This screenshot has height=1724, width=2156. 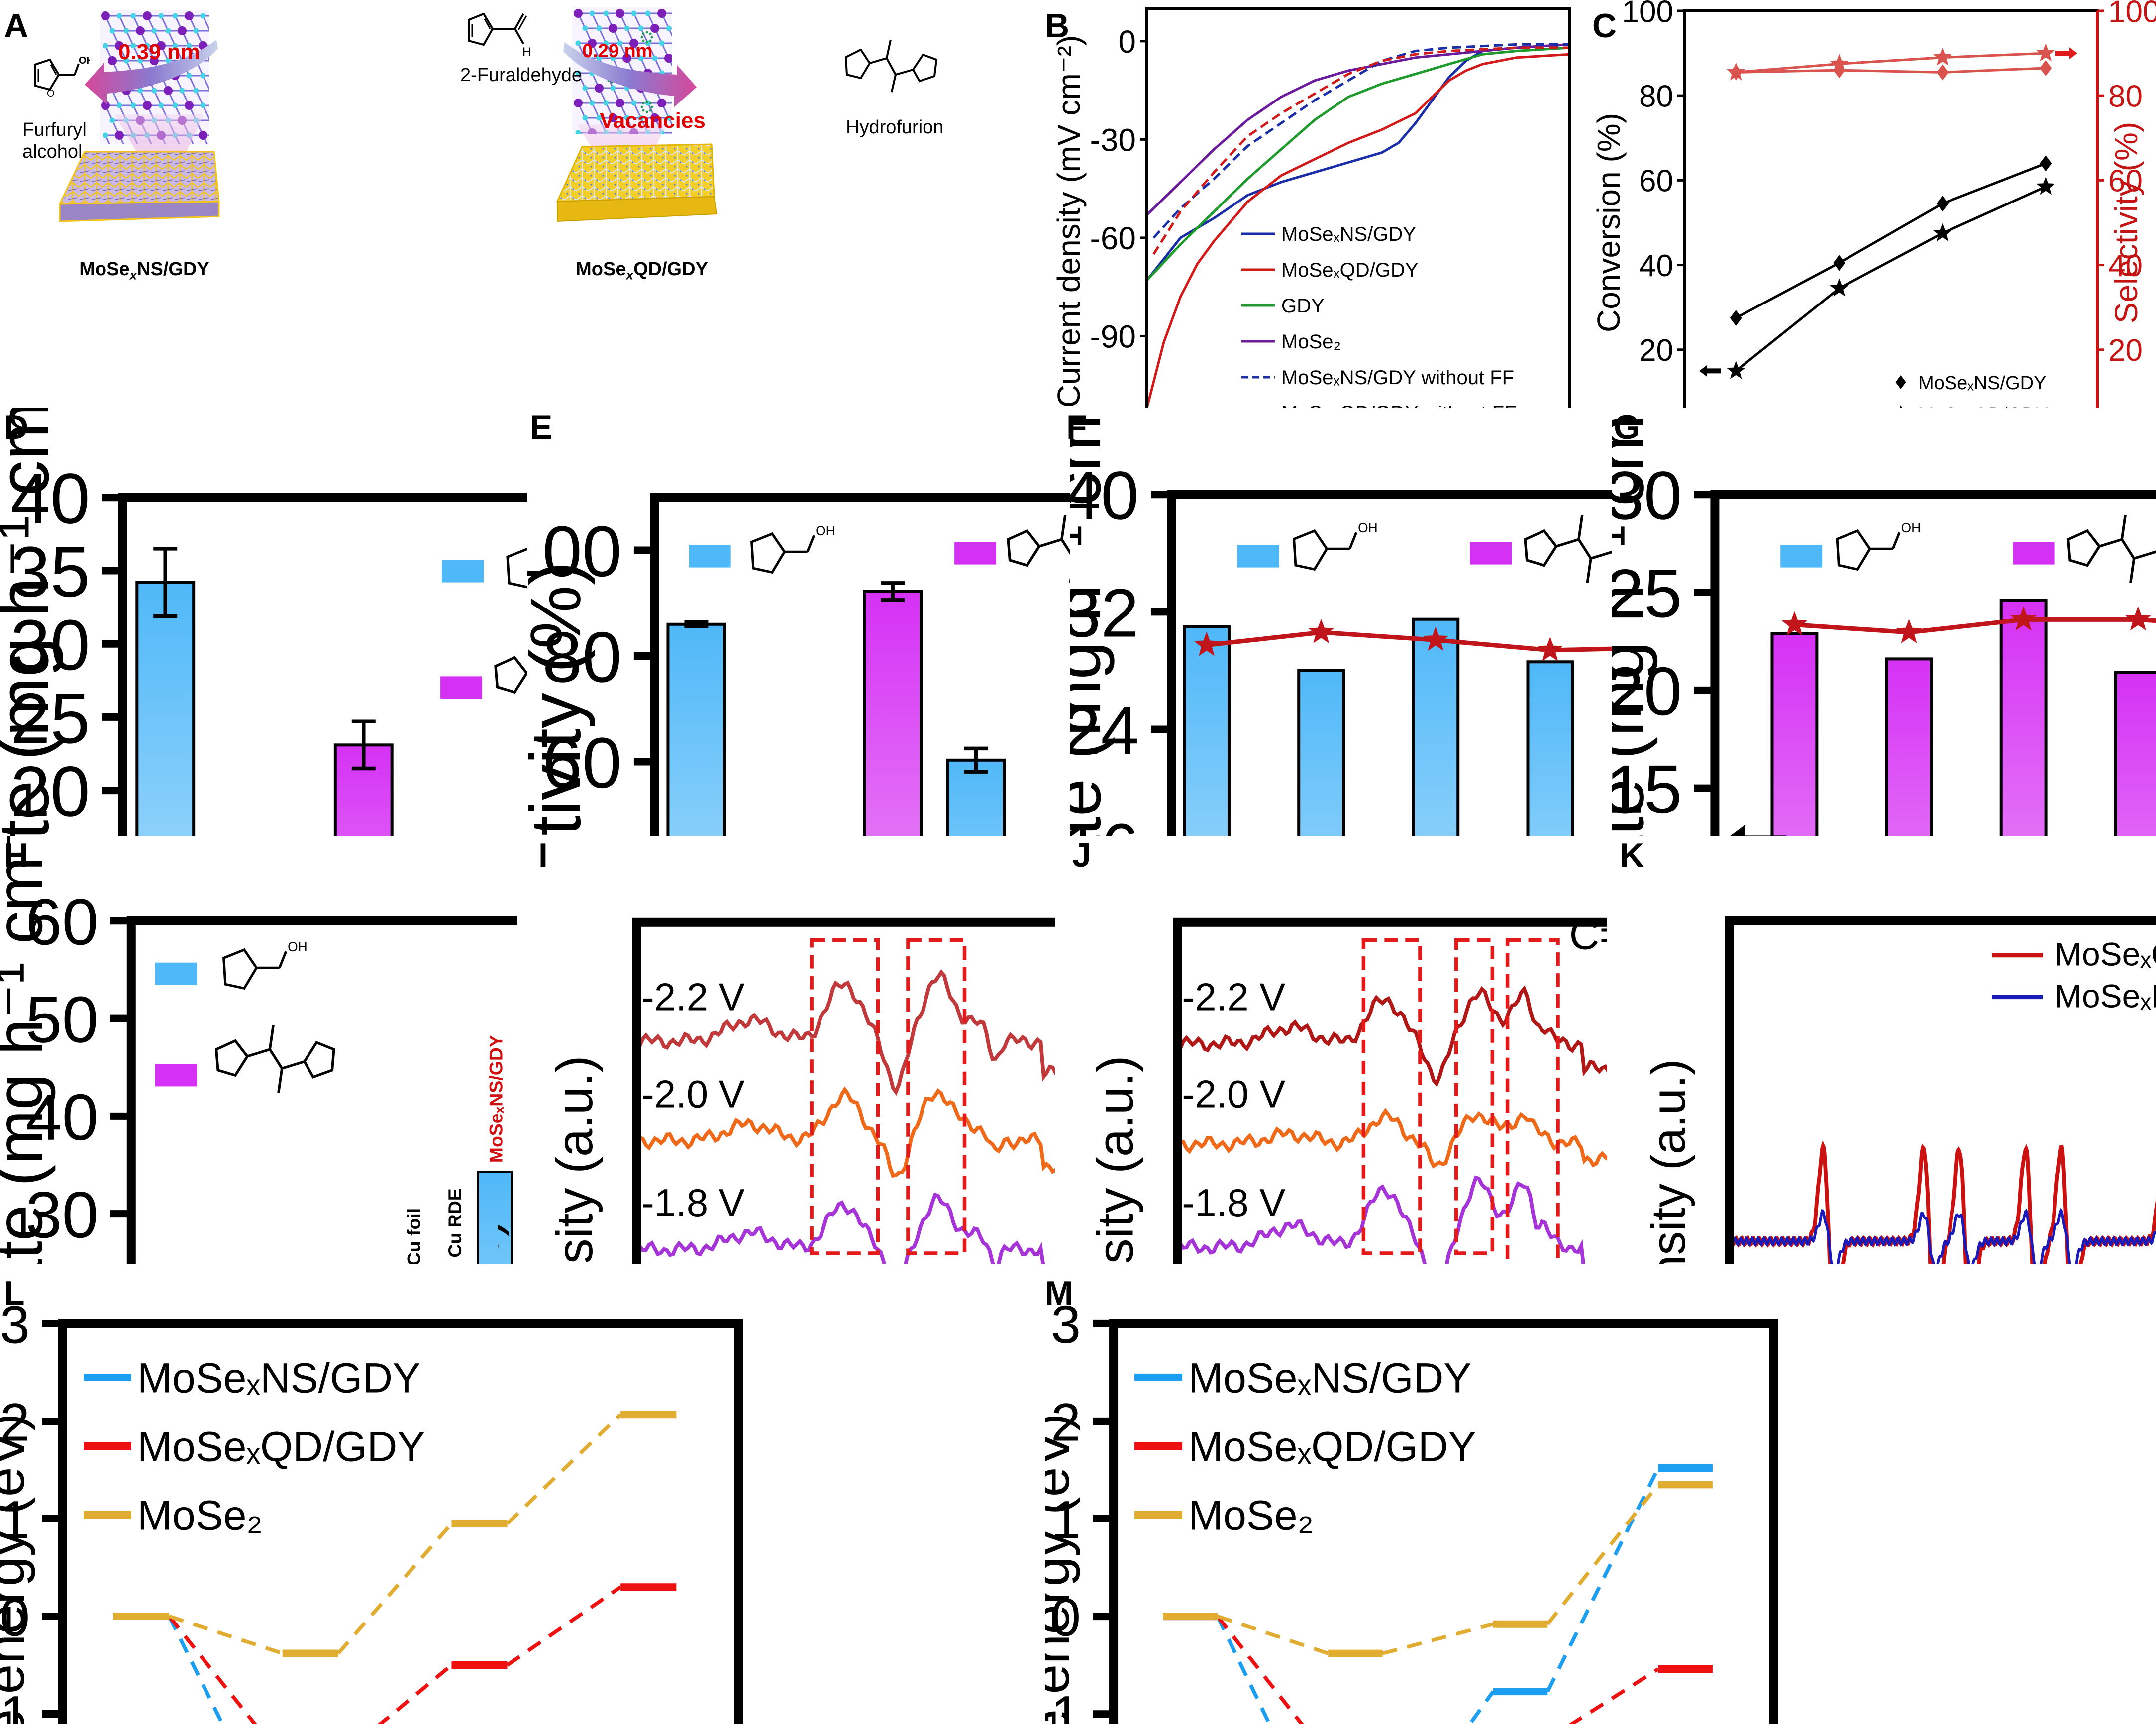 What do you see at coordinates (16, 26) in the screenshot?
I see `panel-label-a: A` at bounding box center [16, 26].